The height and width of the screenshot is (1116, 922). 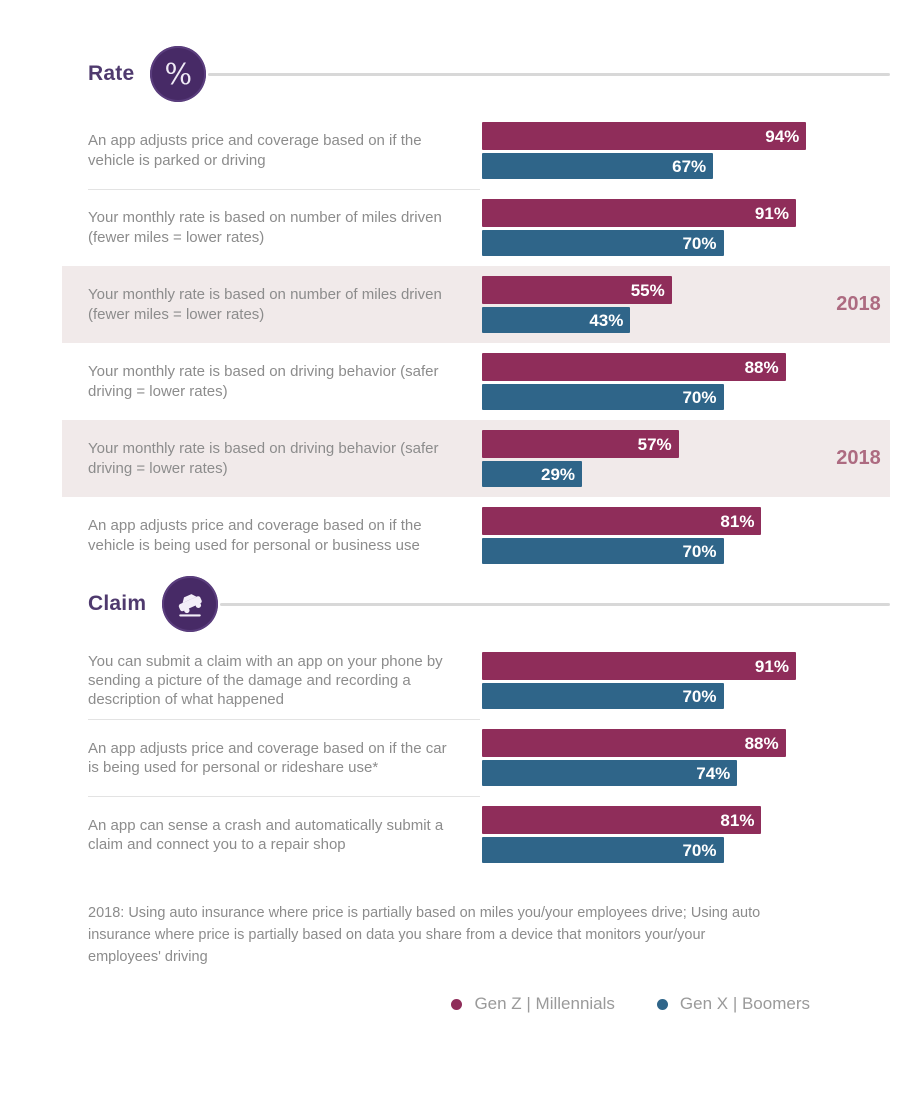 What do you see at coordinates (782, 136) in the screenshot?
I see `bar-value: 94%` at bounding box center [782, 136].